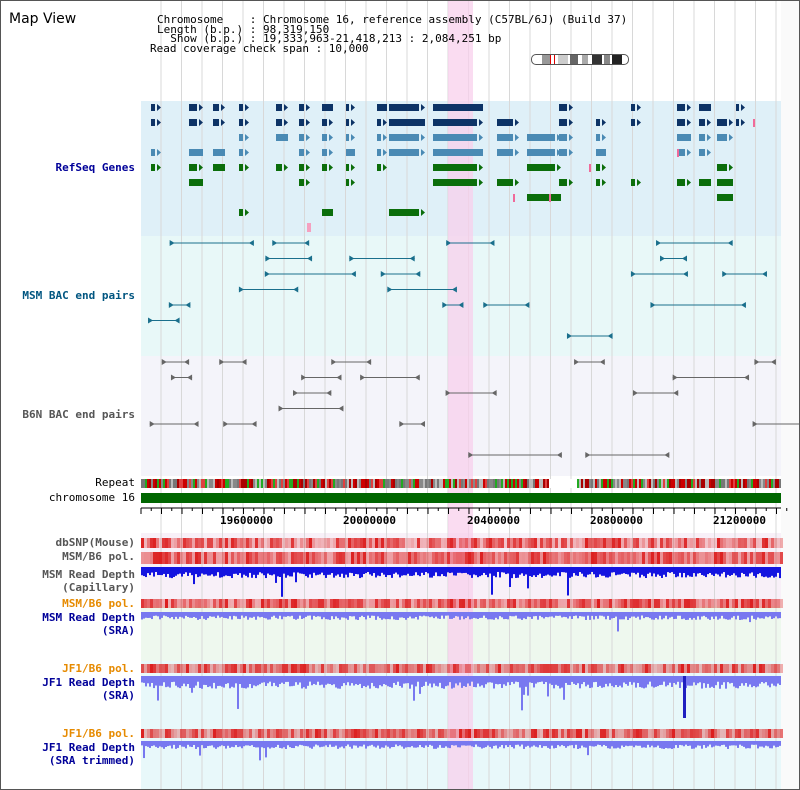  I want to click on b6n-bac-pair-end, so click(588, 455).